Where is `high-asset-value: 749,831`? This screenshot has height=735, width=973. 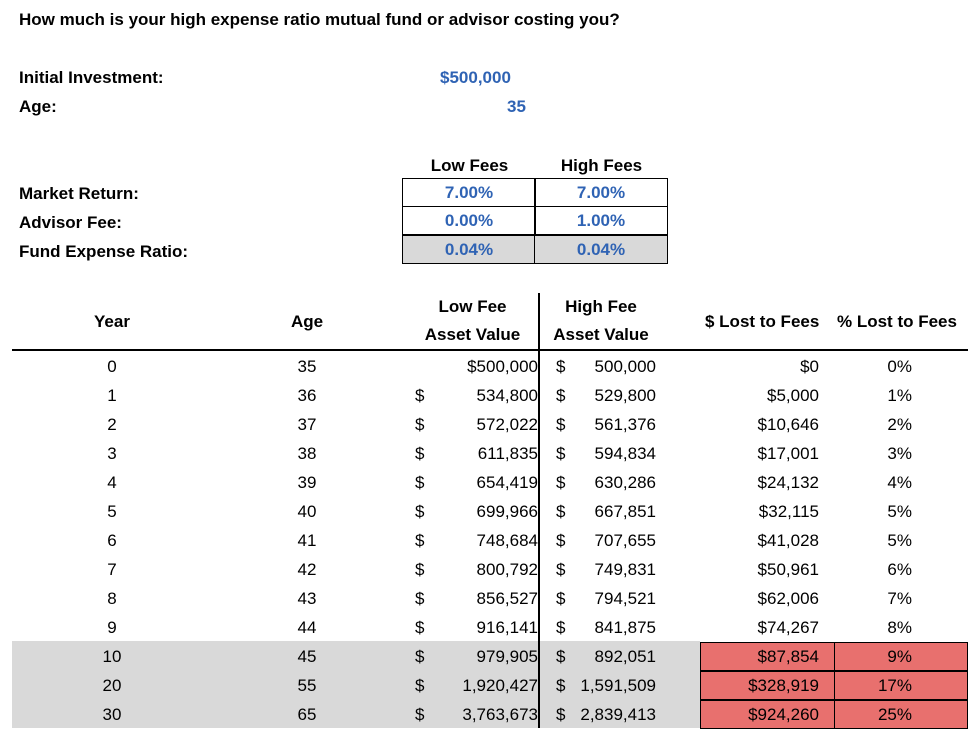
high-asset-value: 749,831 is located at coordinates (625, 569).